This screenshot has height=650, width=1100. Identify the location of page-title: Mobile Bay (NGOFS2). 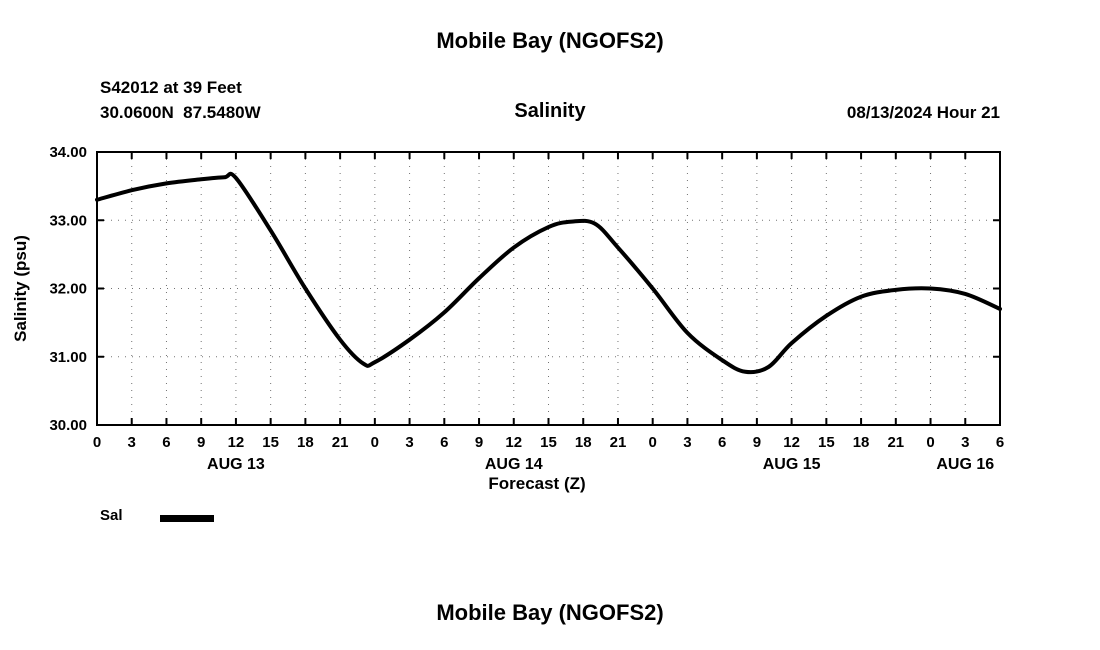
(550, 40).